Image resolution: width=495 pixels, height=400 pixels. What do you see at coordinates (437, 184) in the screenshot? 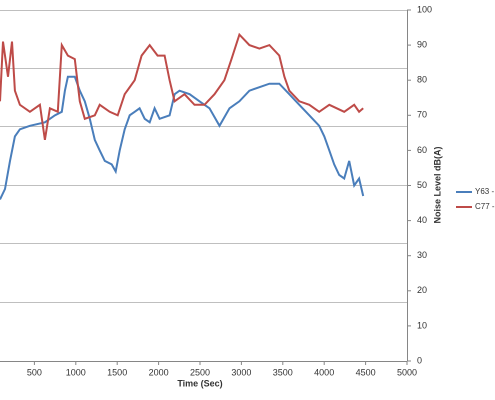
I see `y-axis-label: Noise Level dB(A)` at bounding box center [437, 184].